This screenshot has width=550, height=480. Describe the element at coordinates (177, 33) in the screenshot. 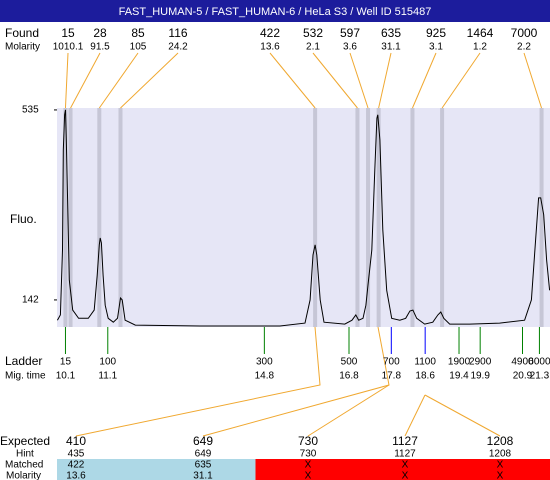

I see `found-size: 116` at that location.